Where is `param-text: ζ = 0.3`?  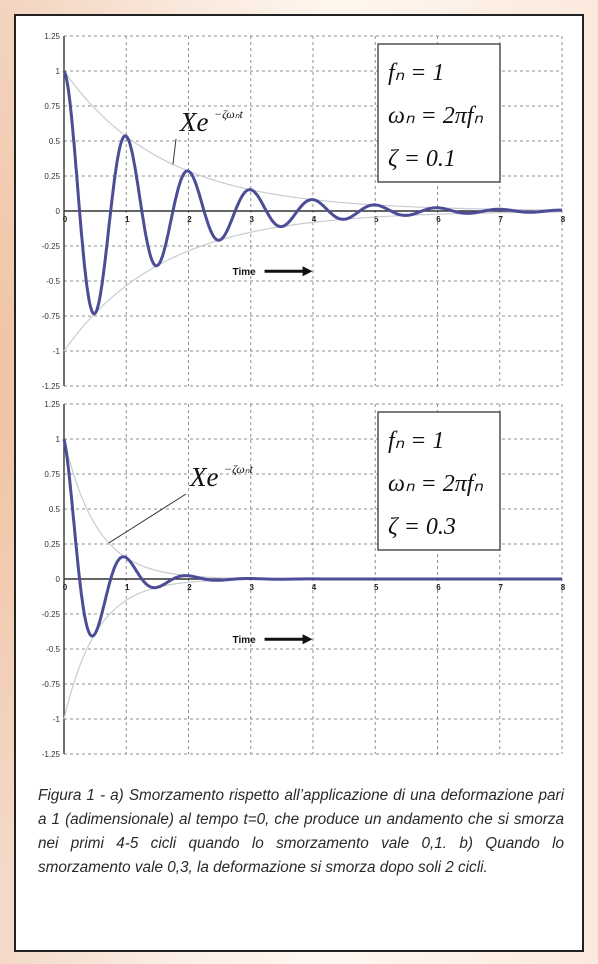
param-text: ζ = 0.3 is located at coordinates (422, 527).